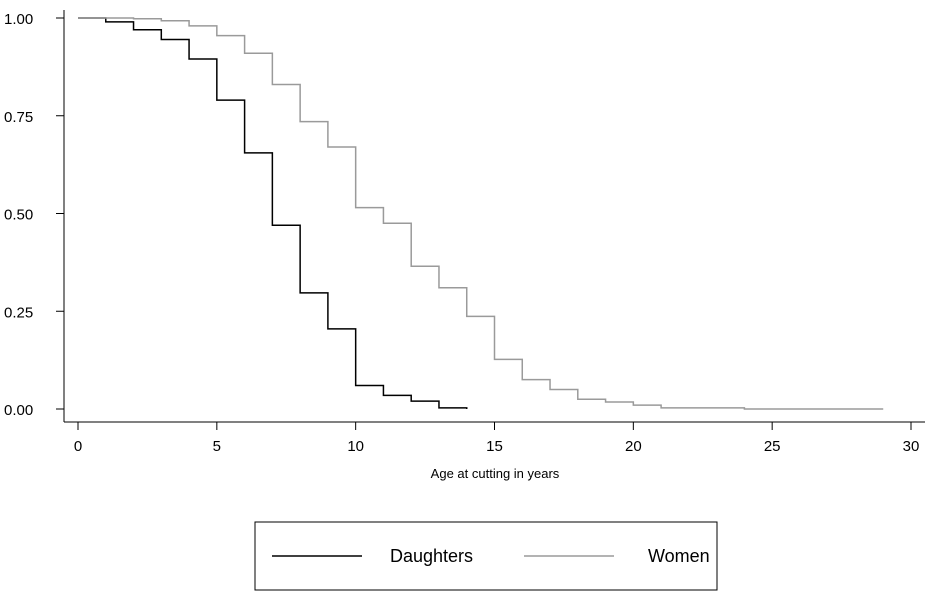 This screenshot has height=591, width=929. Describe the element at coordinates (486, 556) in the screenshot. I see `legend: Daughters Women` at that location.